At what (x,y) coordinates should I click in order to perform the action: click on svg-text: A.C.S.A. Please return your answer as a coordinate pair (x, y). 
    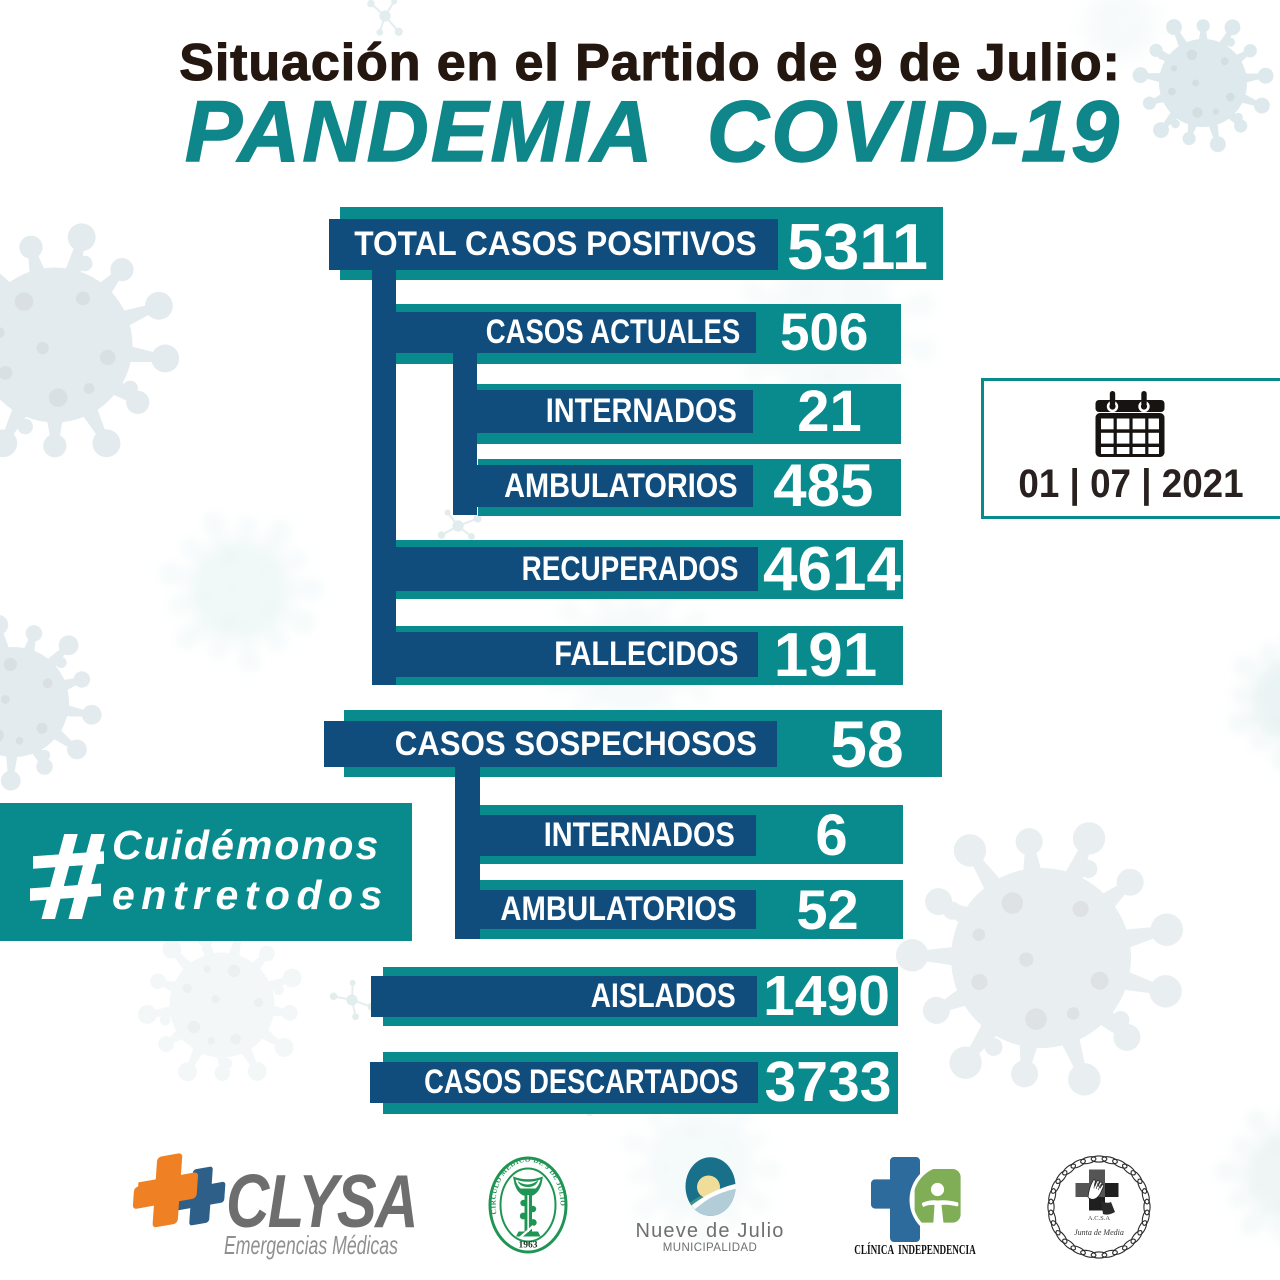
    Looking at the image, I should click on (1099, 1218).